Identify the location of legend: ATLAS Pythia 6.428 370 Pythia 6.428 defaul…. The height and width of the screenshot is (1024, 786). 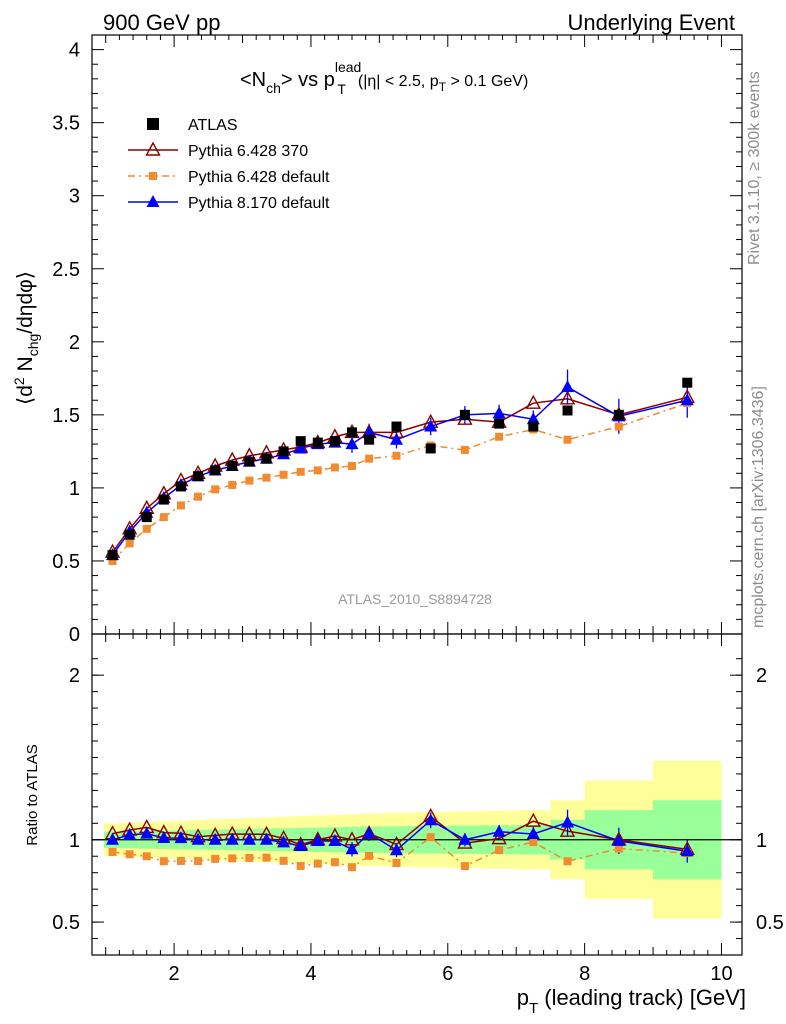
(229, 164).